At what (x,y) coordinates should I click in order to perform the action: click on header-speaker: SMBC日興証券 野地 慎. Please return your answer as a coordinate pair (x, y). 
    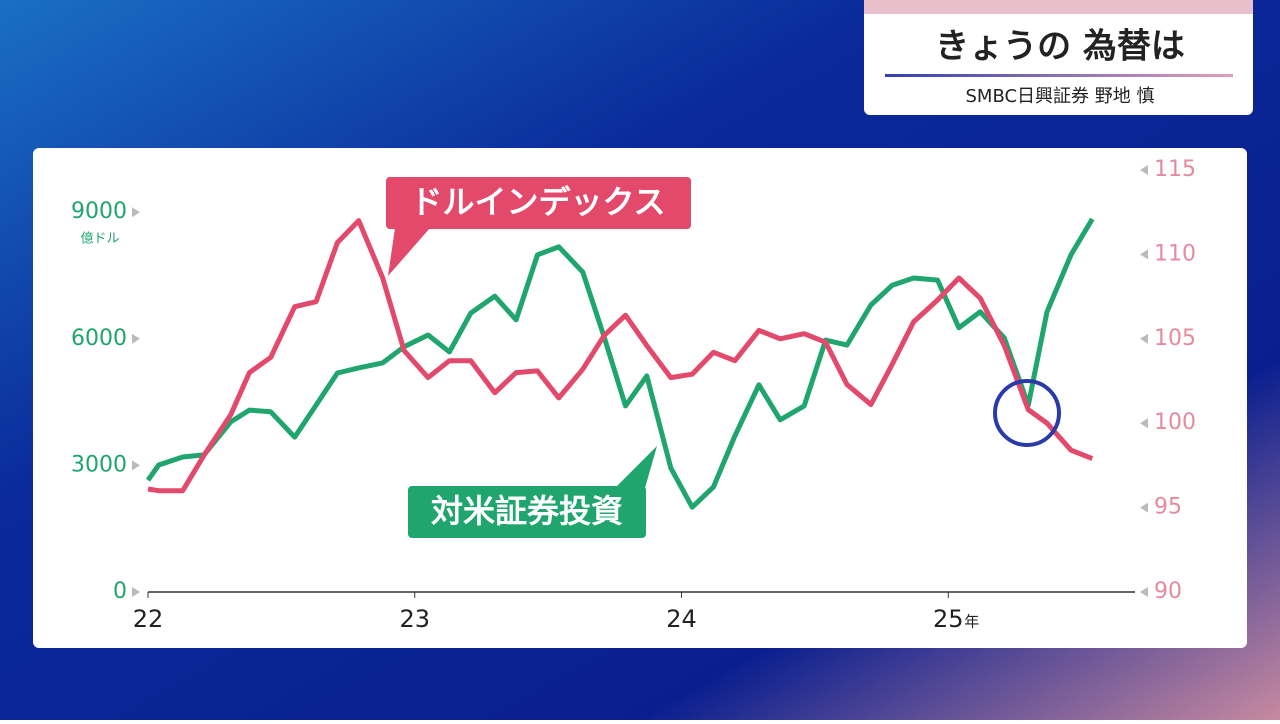
    Looking at the image, I should click on (1060, 96).